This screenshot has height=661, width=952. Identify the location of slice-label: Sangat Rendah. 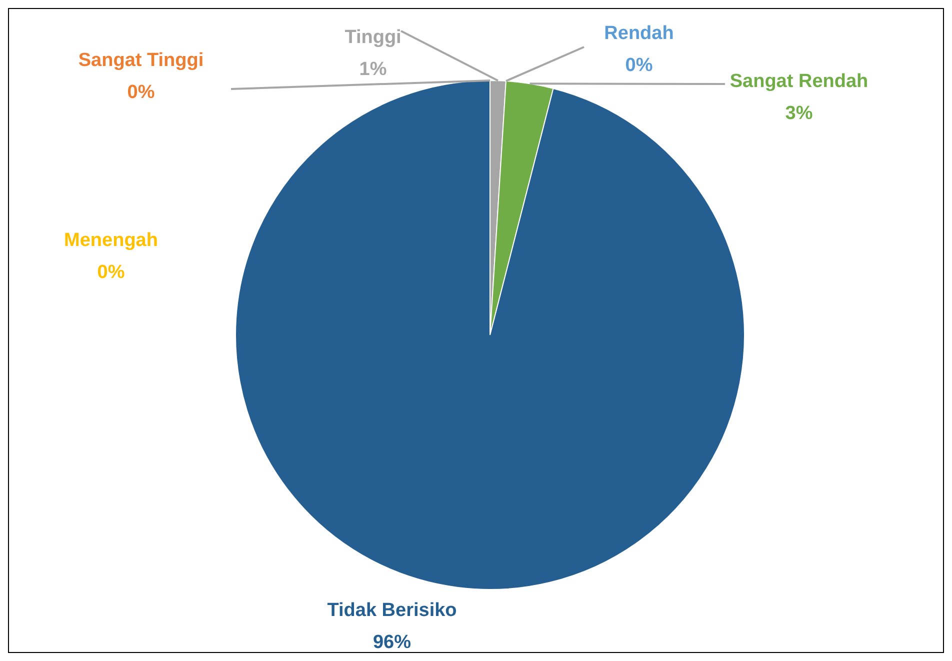
(799, 81).